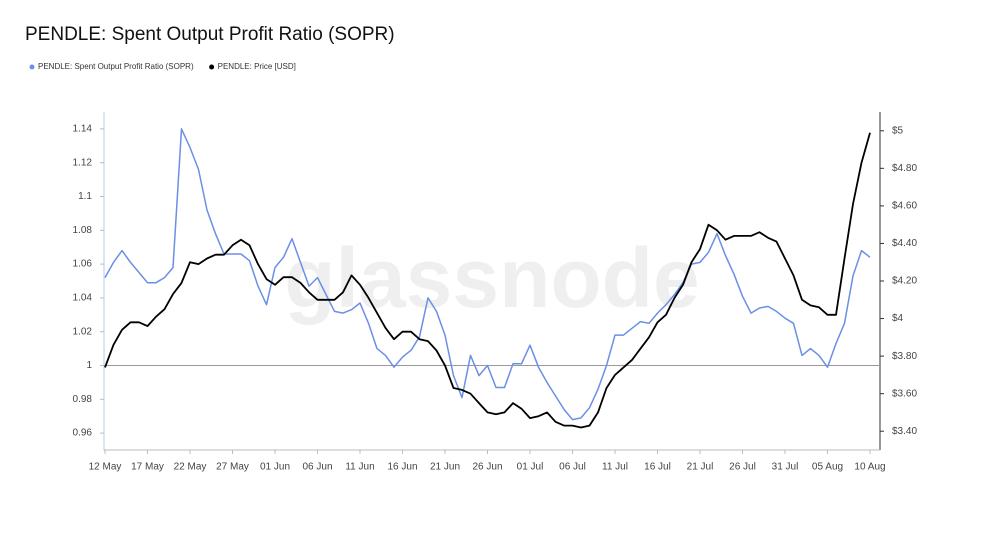 This screenshot has width=984, height=554. What do you see at coordinates (83, 230) in the screenshot?
I see `y-tick-label: 1.08` at bounding box center [83, 230].